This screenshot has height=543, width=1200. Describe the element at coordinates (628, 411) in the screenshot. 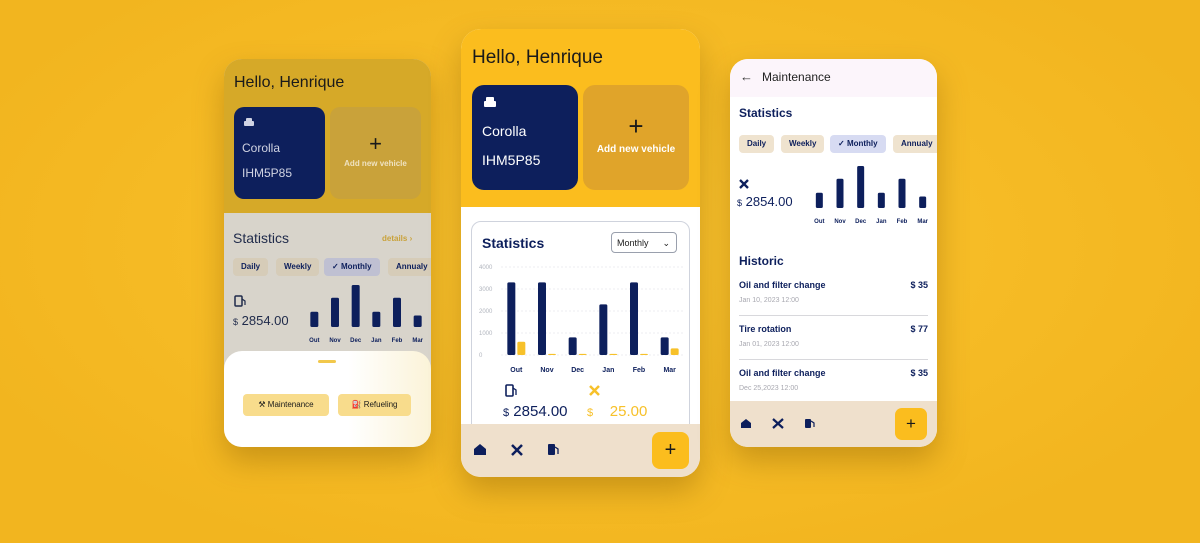

I see `amount: 25.00` at that location.